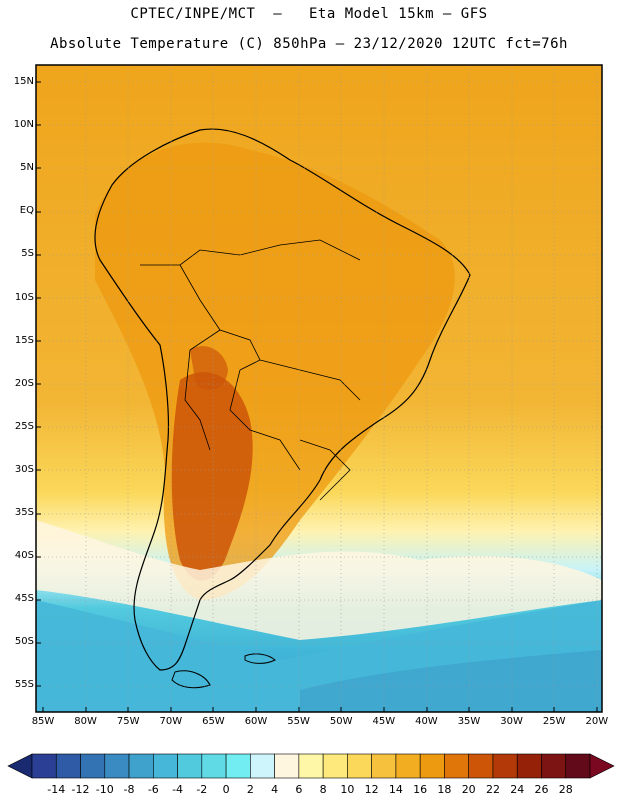 This screenshot has height=800, width=618. Describe the element at coordinates (213, 721) in the screenshot. I see `lon-label: 65W` at that location.